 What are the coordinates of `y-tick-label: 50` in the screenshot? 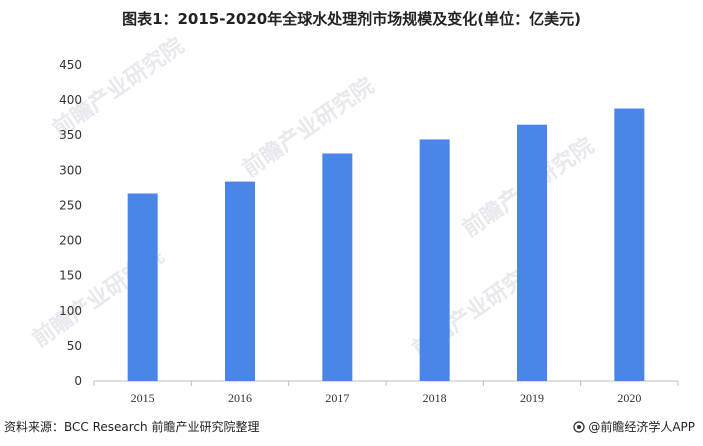 It's located at (74, 346).